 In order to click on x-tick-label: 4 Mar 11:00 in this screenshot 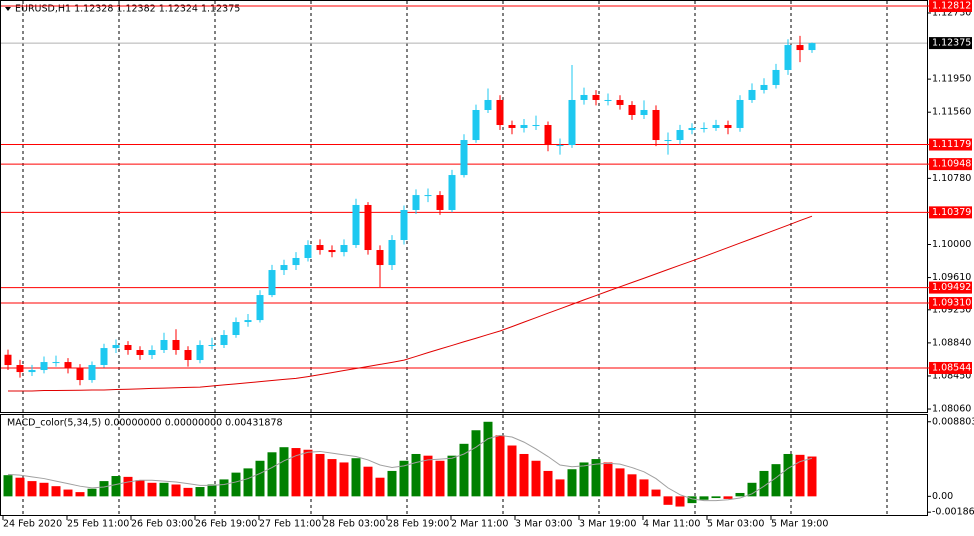, I will do `click(671, 524)`.